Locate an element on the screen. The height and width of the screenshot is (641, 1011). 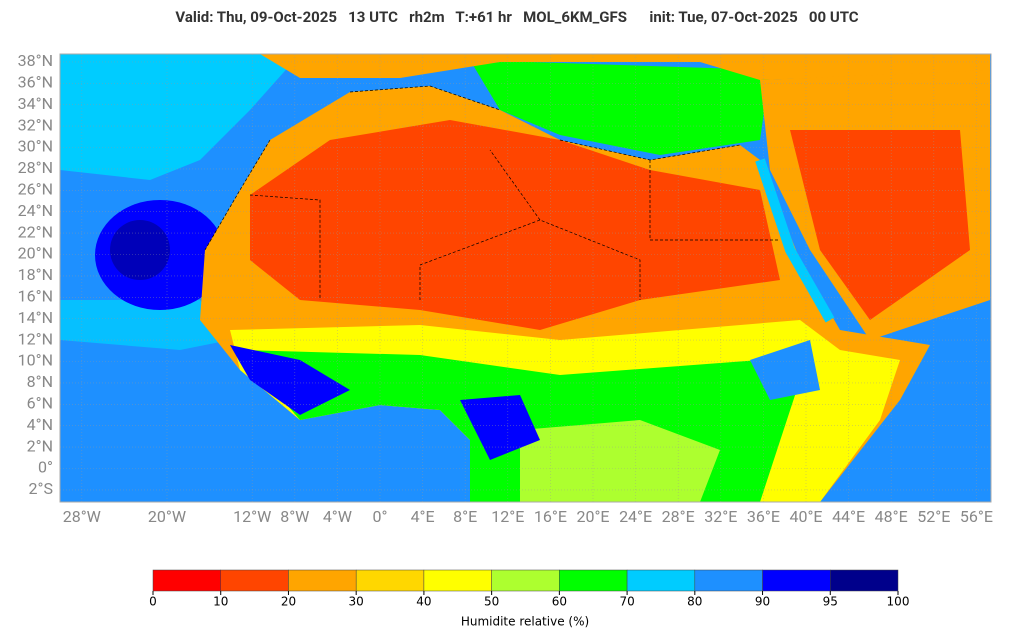
lat-label: 14°N is located at coordinates (35, 317).